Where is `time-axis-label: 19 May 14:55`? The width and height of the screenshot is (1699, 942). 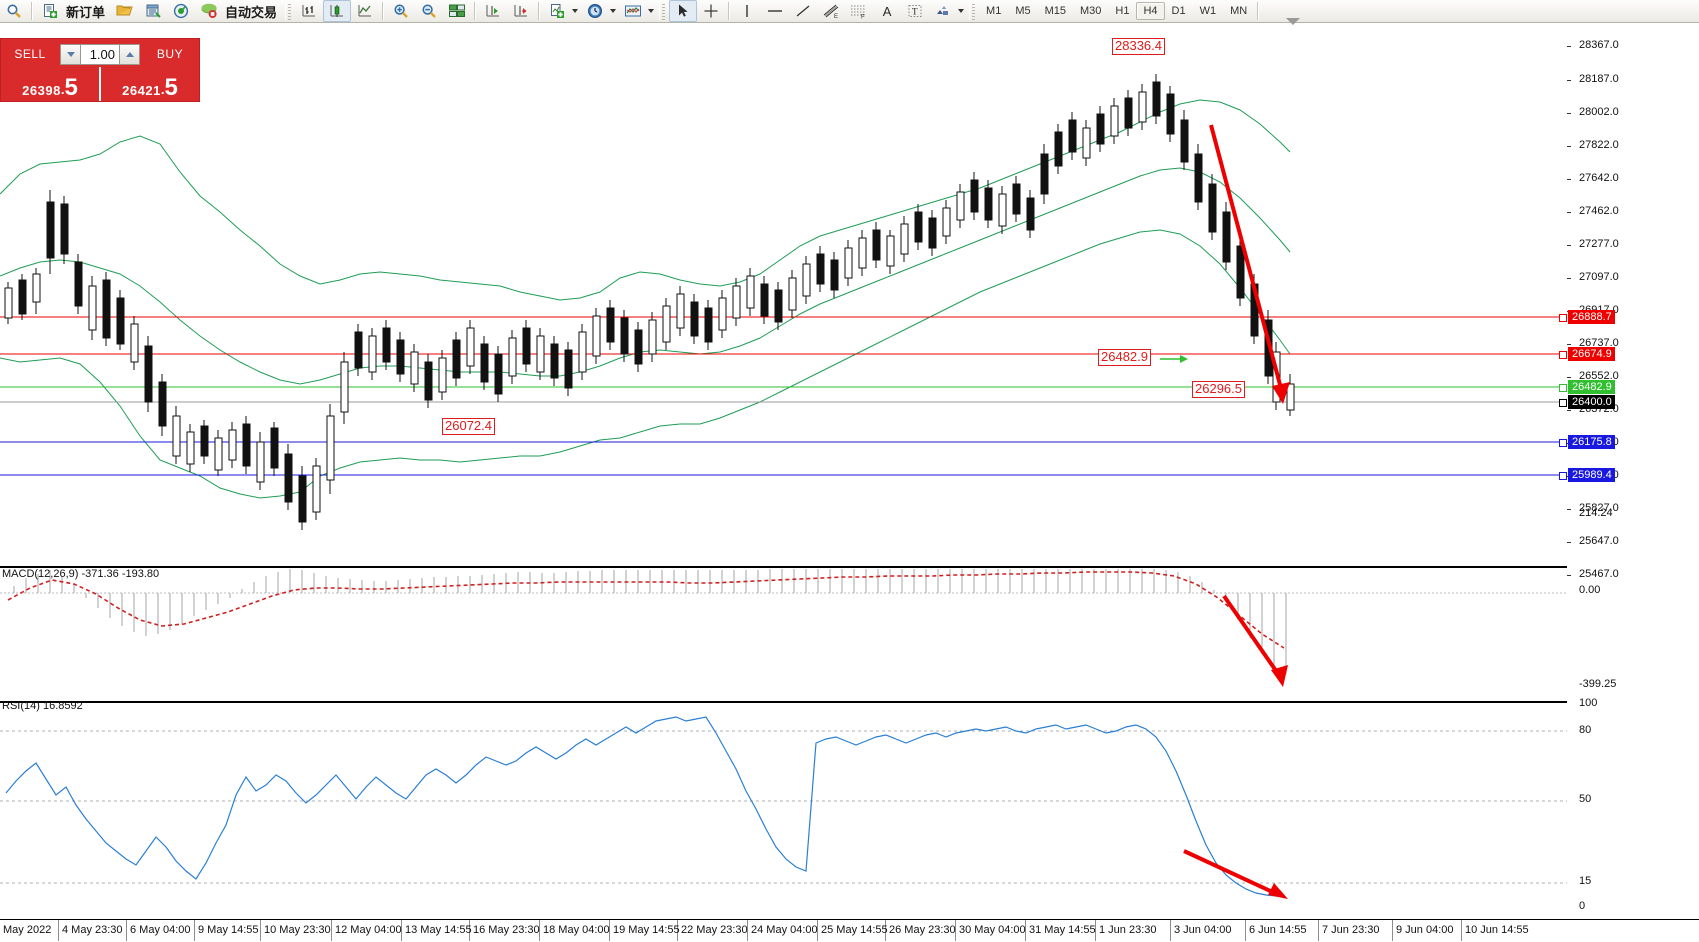
time-axis-label: 19 May 14:55 is located at coordinates (646, 930).